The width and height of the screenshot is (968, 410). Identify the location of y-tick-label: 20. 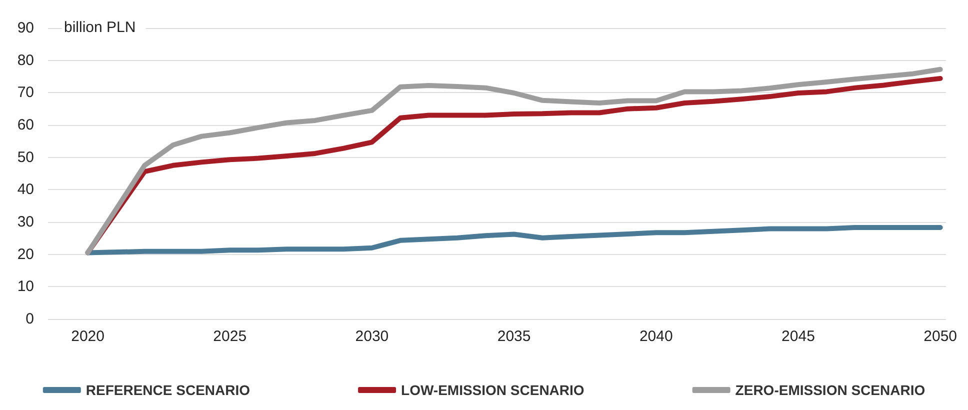
(25, 254).